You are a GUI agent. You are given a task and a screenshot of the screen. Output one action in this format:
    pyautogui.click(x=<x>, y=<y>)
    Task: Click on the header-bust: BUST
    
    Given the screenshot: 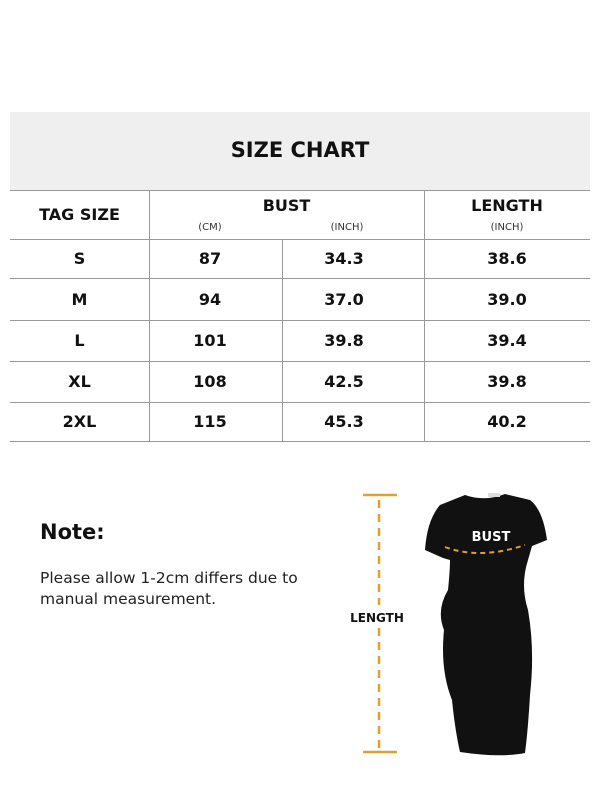 What is the action you would take?
    pyautogui.click(x=286, y=205)
    